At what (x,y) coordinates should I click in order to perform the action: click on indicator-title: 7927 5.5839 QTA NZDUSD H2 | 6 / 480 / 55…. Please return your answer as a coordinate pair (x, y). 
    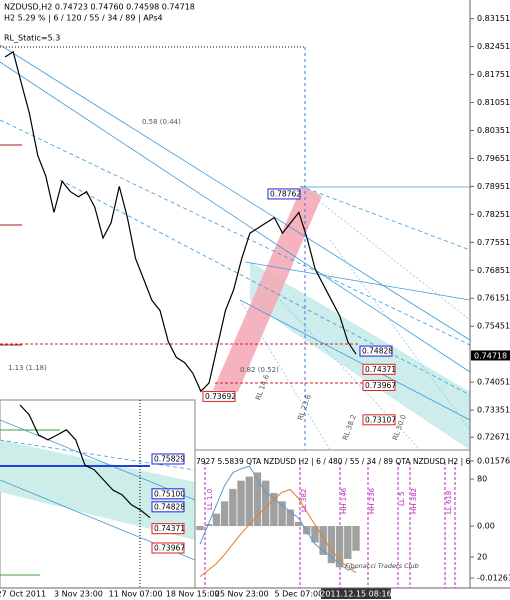
    Looking at the image, I should click on (333, 461).